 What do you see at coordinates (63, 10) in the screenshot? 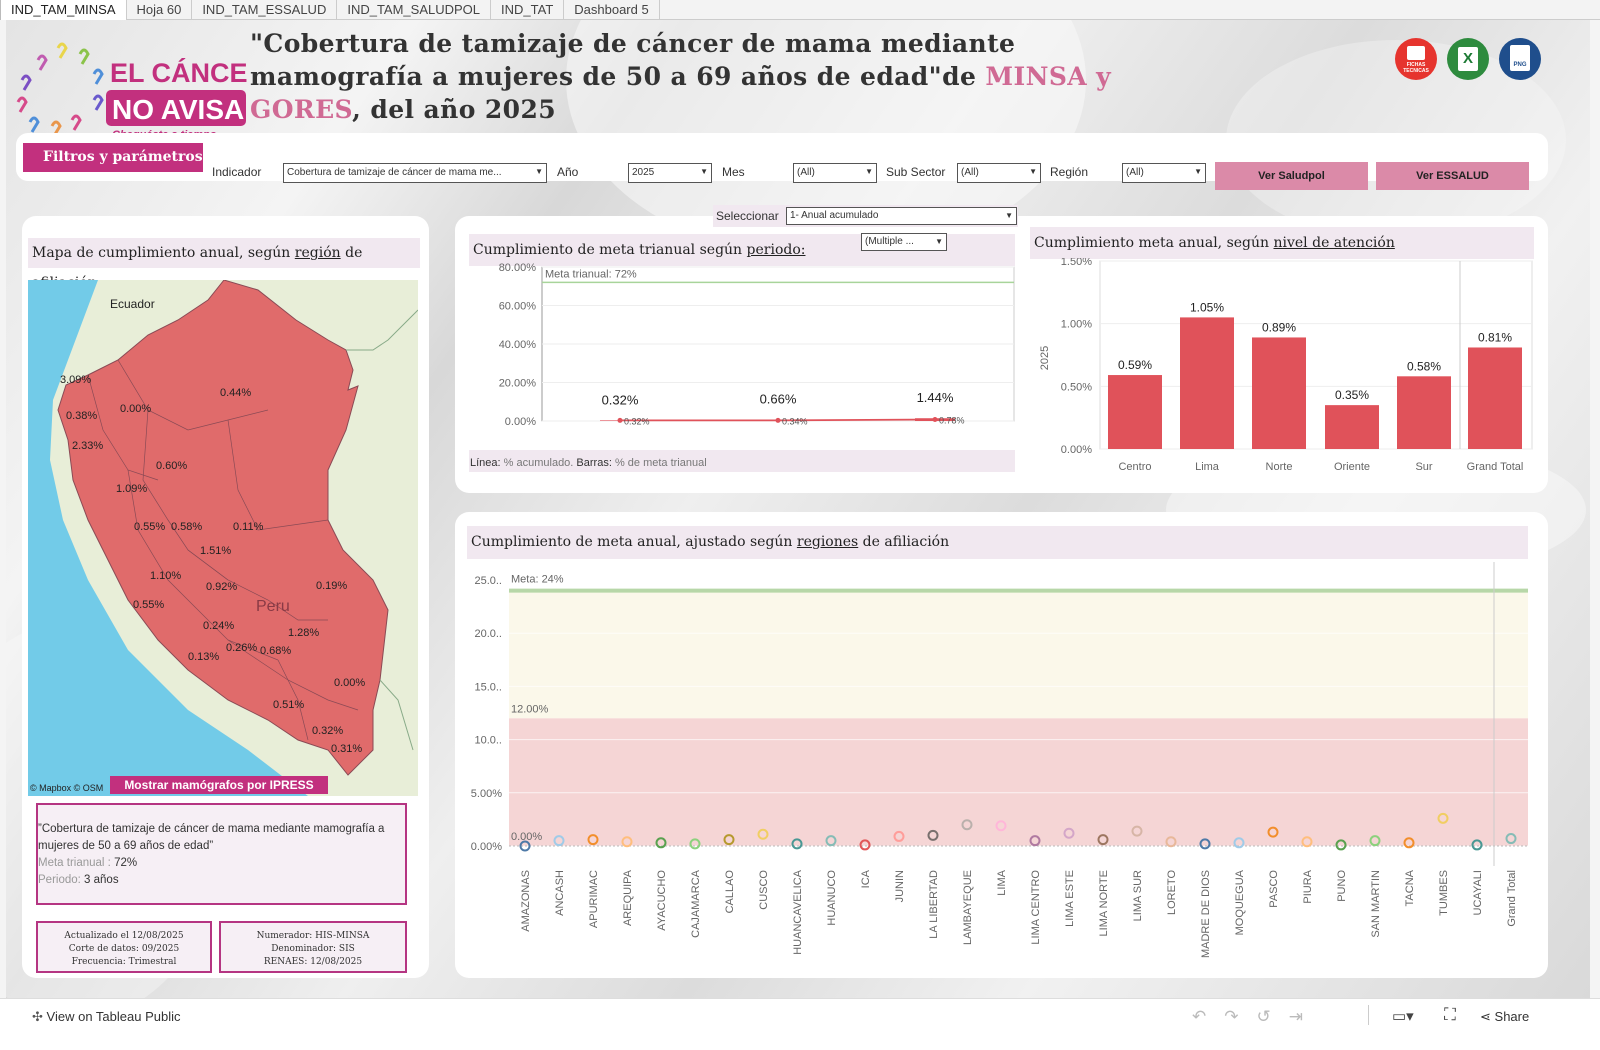
I see `tab-ind-tam-minsa: IND_TAM_MINSA` at bounding box center [63, 10].